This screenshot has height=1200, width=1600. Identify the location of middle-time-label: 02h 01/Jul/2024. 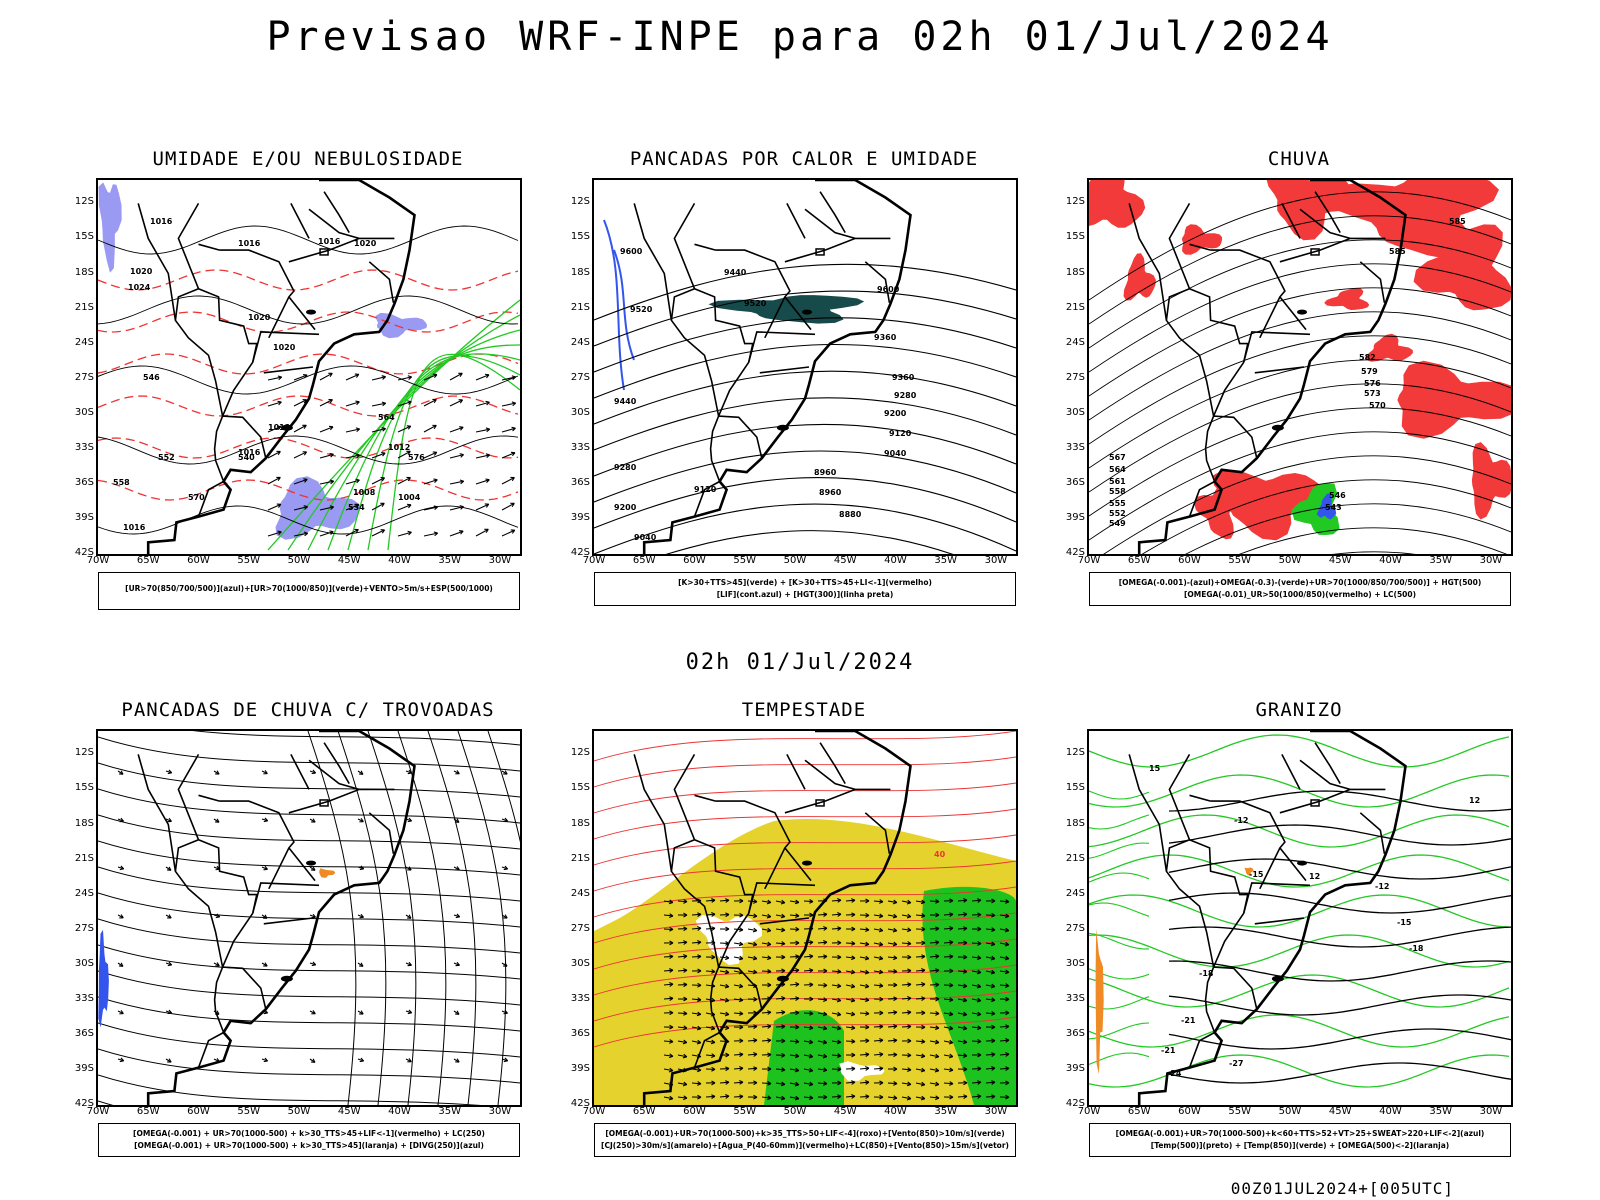
(800, 662).